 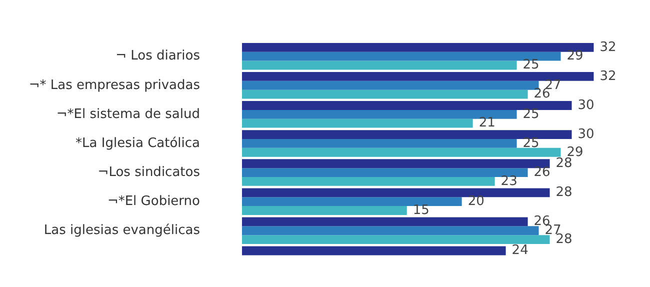 What do you see at coordinates (542, 172) in the screenshot?
I see `data-label: 26` at bounding box center [542, 172].